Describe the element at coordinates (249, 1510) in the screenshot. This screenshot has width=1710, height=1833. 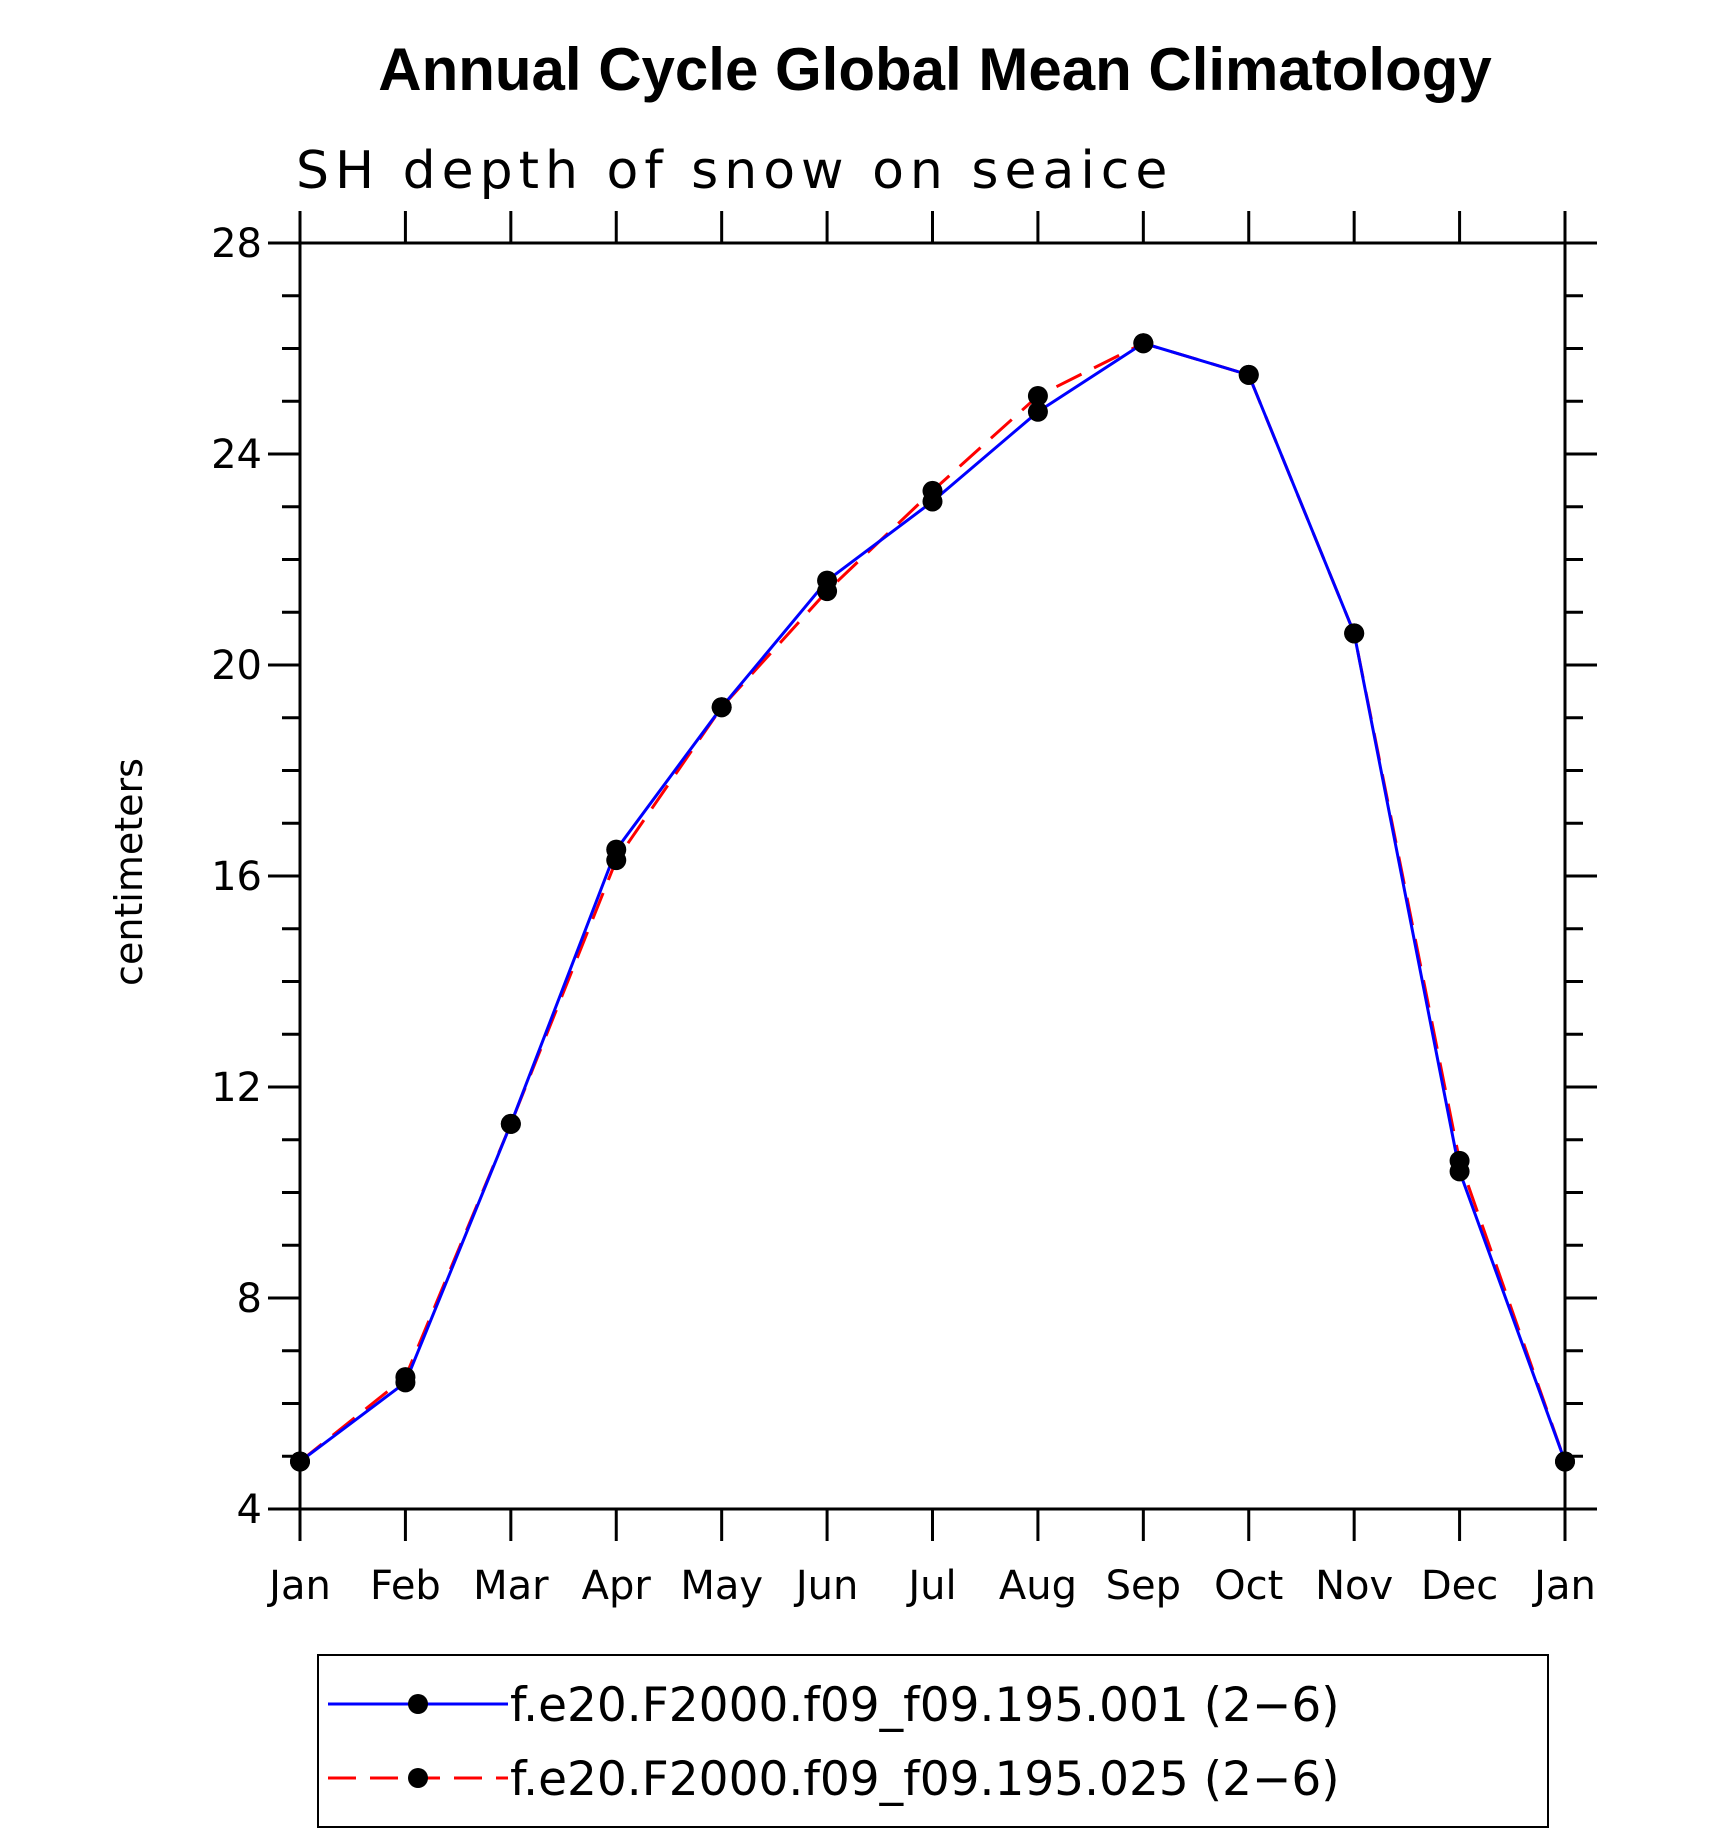
I see `y-tick-label: 4` at that location.